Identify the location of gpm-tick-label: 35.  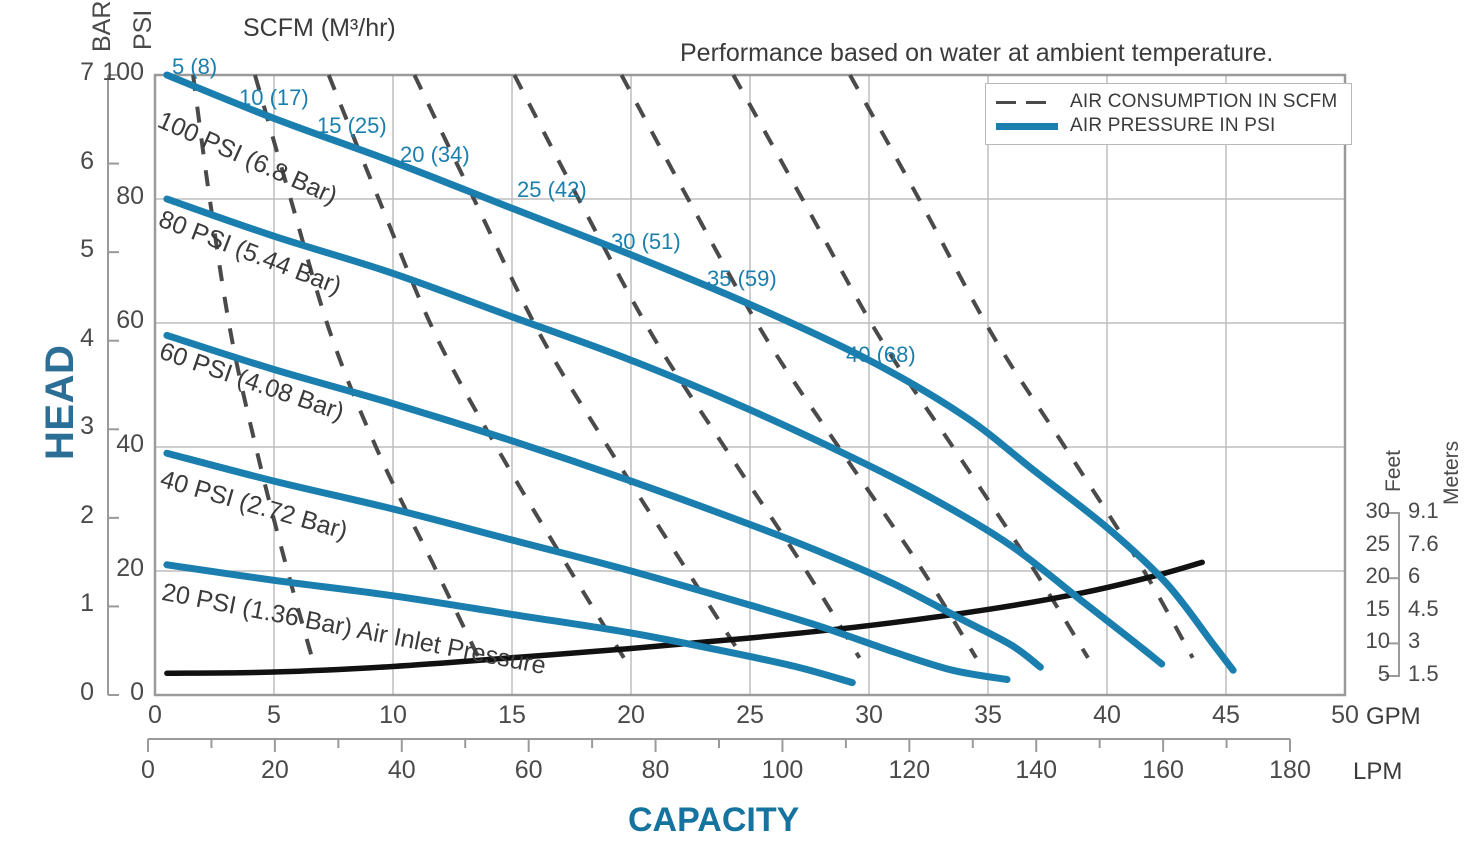
(988, 715).